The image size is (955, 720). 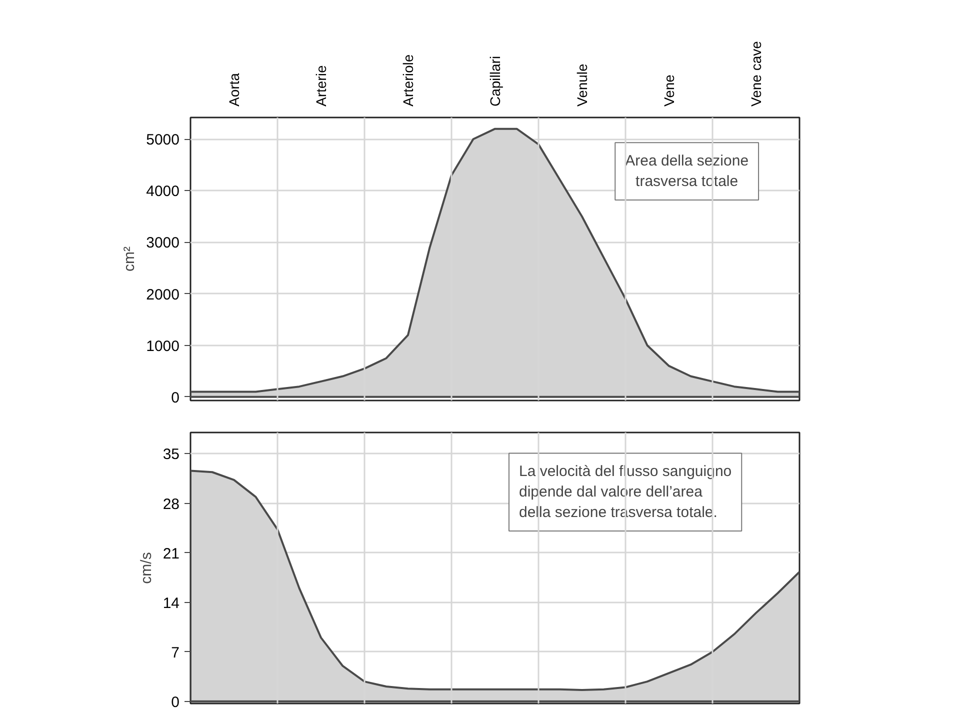 What do you see at coordinates (129, 259) in the screenshot?
I see `y-axis-title: cm²` at bounding box center [129, 259].